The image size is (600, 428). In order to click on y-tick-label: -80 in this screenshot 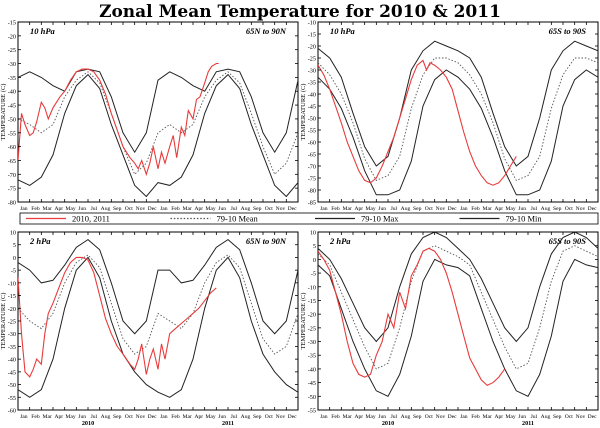, I will do `click(12, 203)`.